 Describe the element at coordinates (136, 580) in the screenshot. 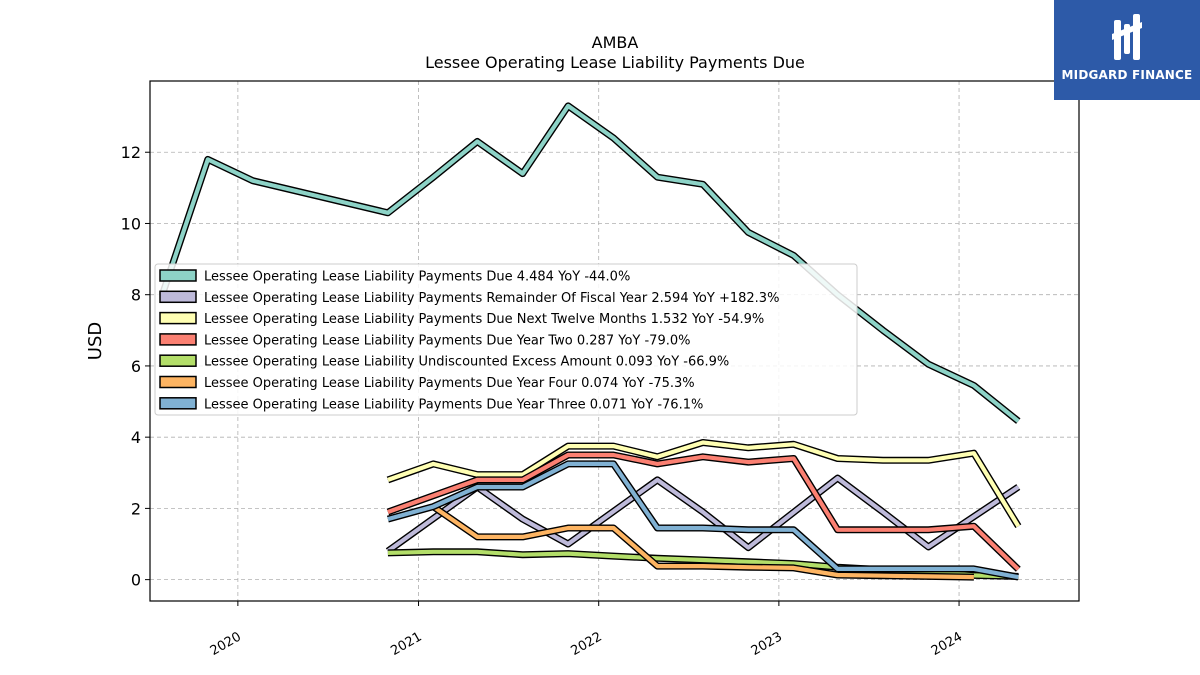

I see `y-tick-label: 0` at that location.